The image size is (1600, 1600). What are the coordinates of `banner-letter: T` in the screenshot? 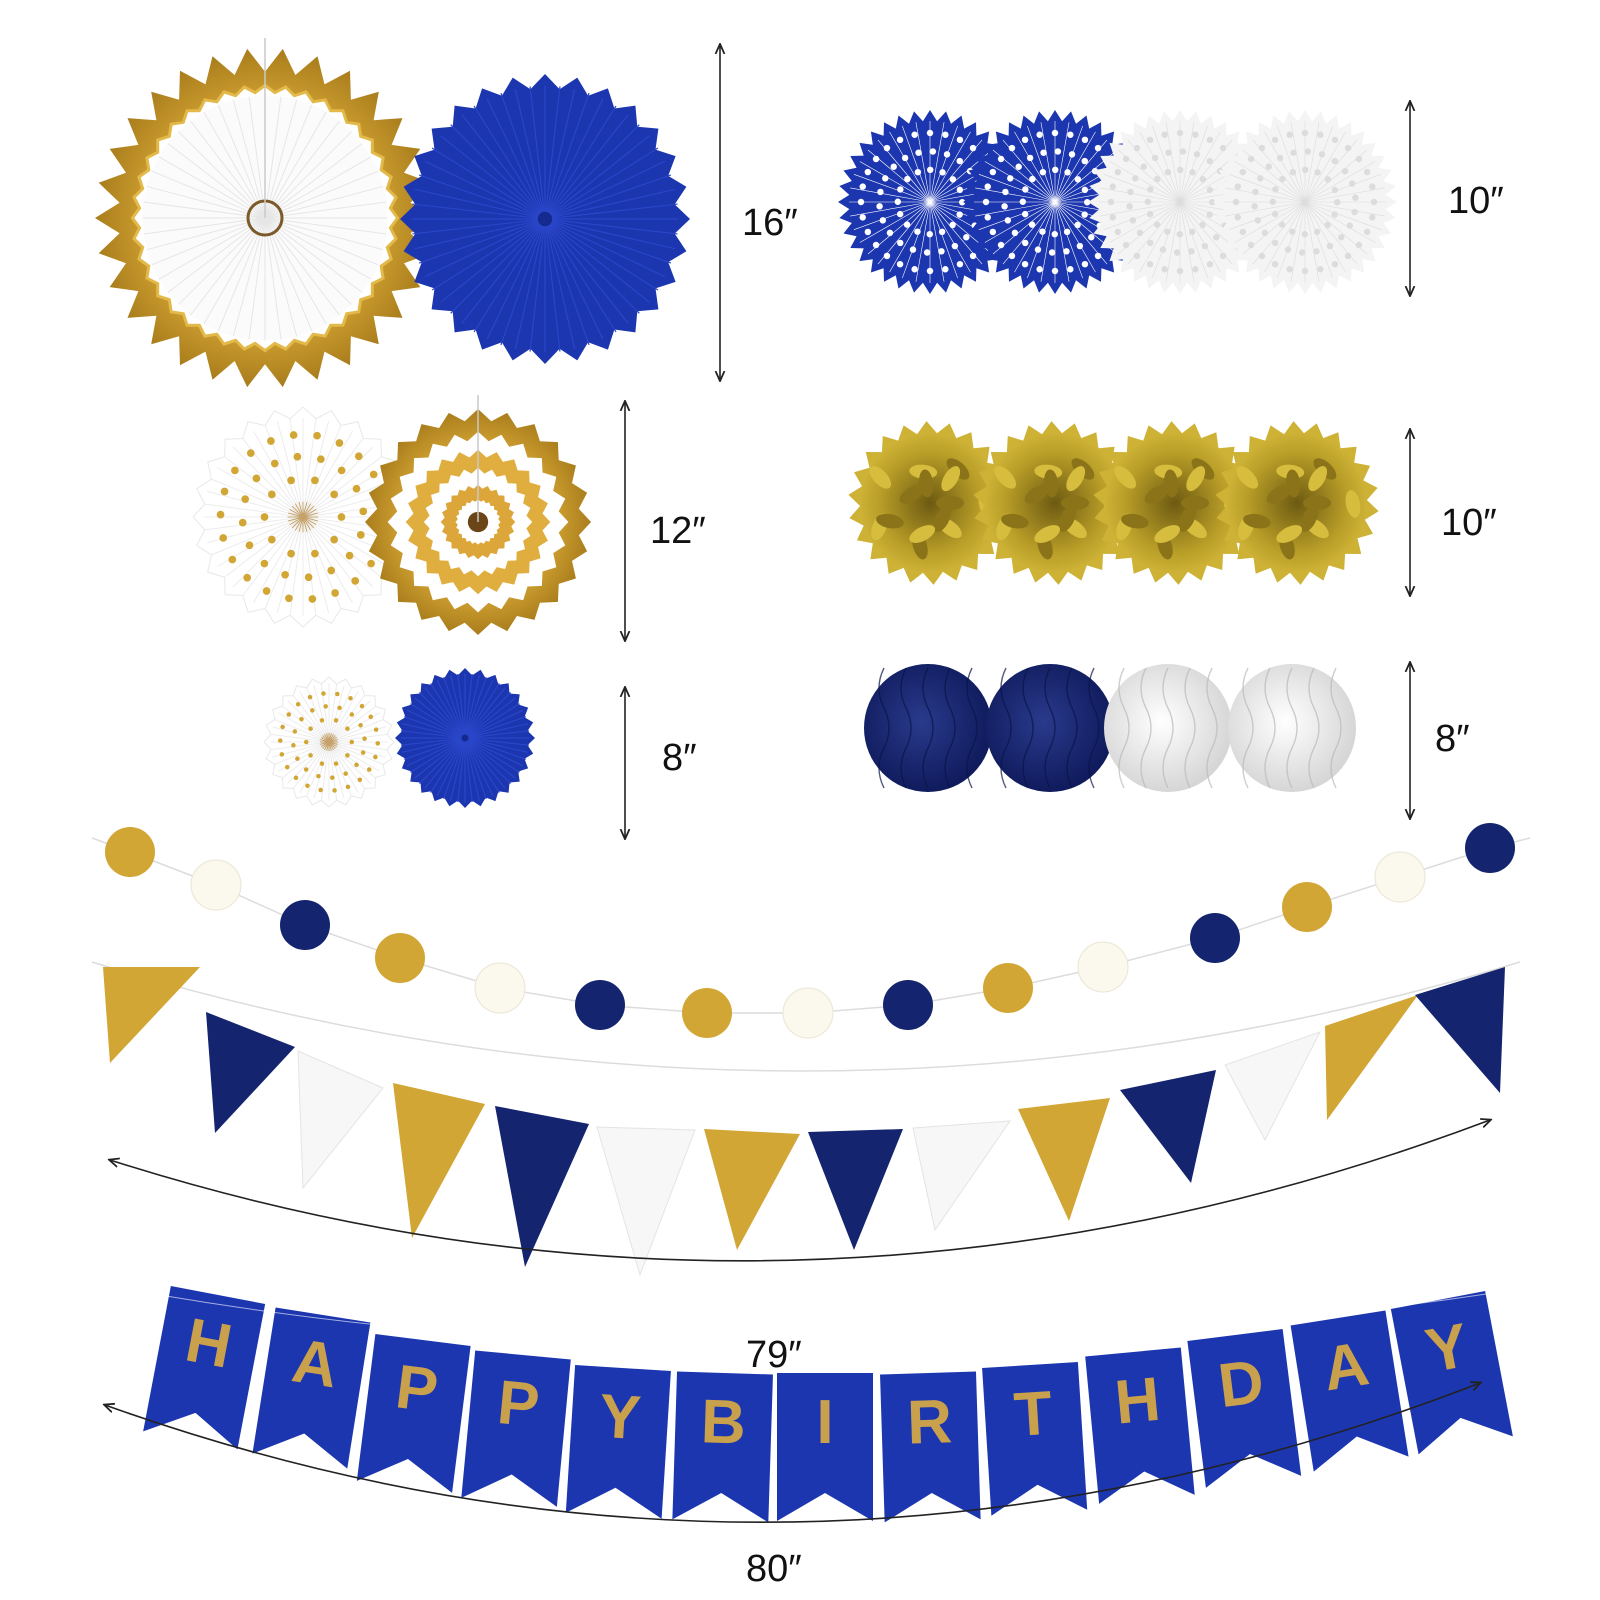 It's located at (1033, 1414).